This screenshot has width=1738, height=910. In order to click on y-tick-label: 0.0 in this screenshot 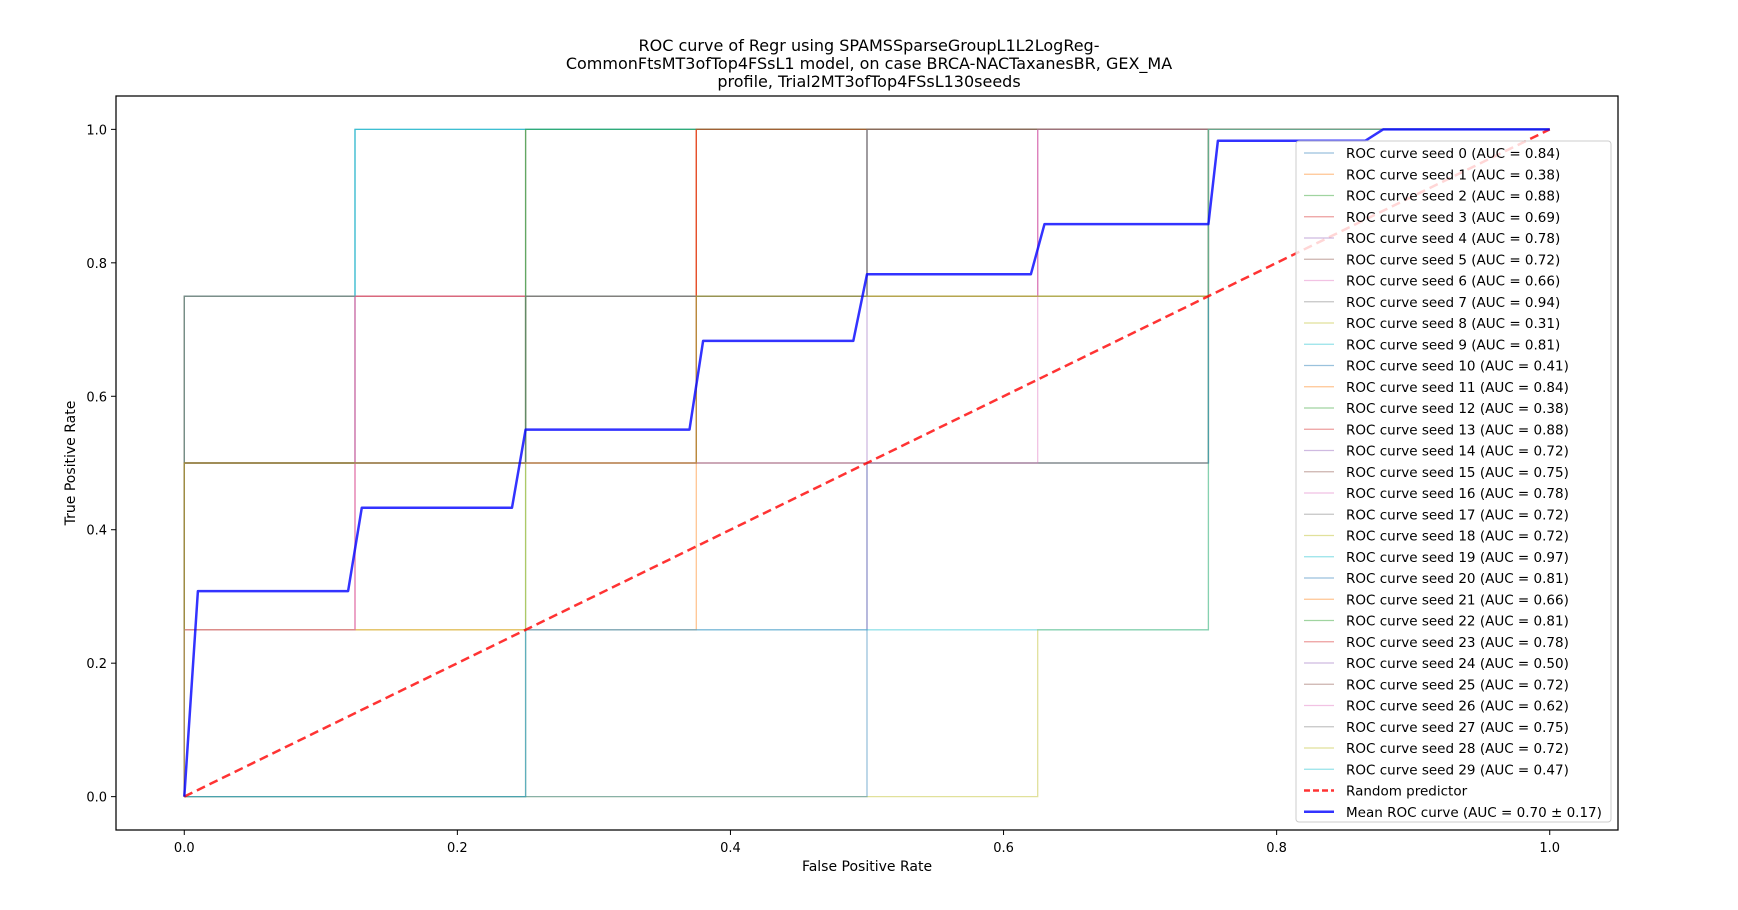, I will do `click(96, 798)`.